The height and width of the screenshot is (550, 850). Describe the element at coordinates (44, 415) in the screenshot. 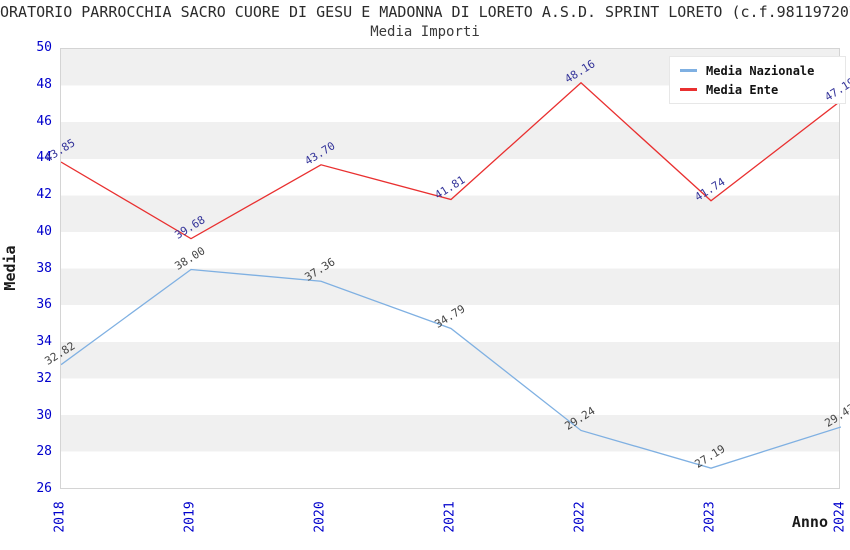

I see `y-tick-label: 30` at that location.